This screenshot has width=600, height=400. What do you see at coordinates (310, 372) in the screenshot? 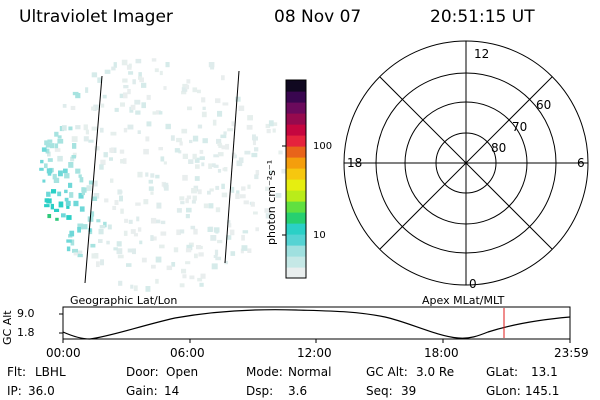
I see `mode-value: Normal` at bounding box center [310, 372].